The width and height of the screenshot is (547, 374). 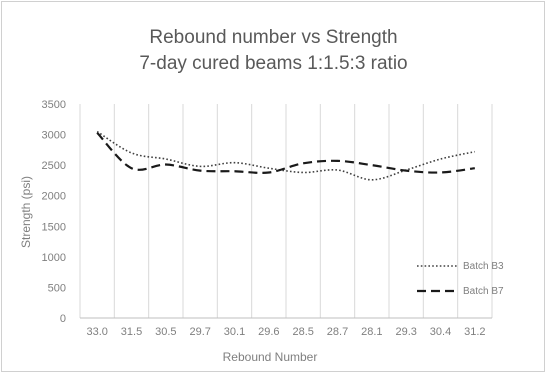 What do you see at coordinates (54, 136) in the screenshot?
I see `y-tick-label: 3000` at bounding box center [54, 136].